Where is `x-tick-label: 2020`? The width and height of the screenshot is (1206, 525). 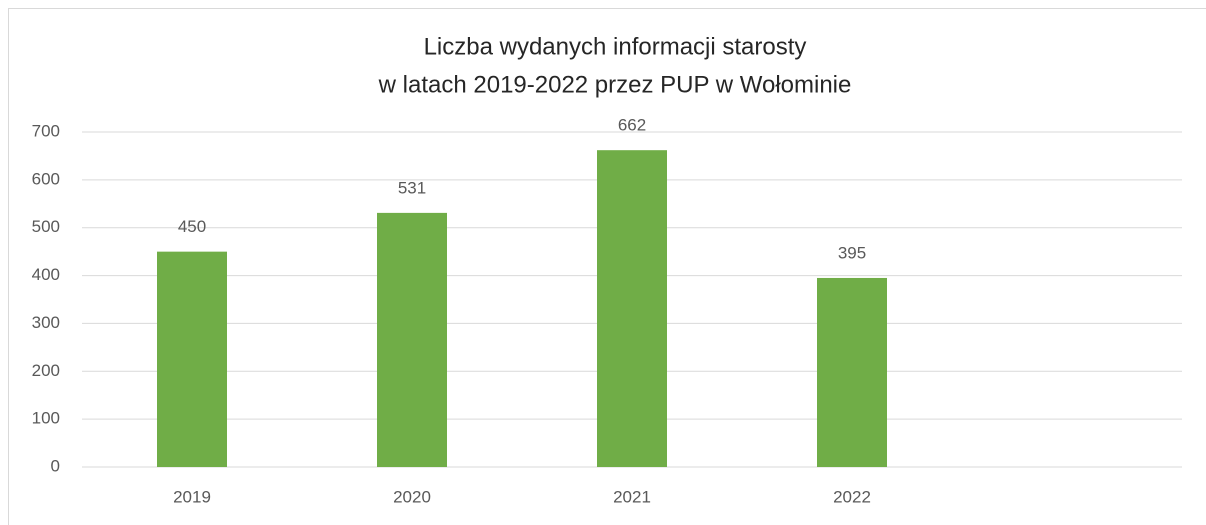
x-tick-label: 2020 is located at coordinates (412, 496).